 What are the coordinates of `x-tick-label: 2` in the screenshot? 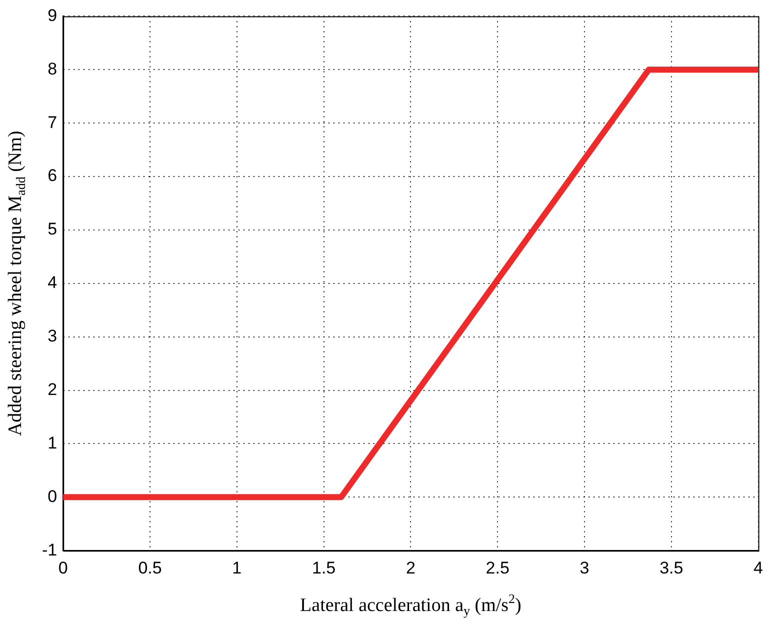 It's located at (411, 568).